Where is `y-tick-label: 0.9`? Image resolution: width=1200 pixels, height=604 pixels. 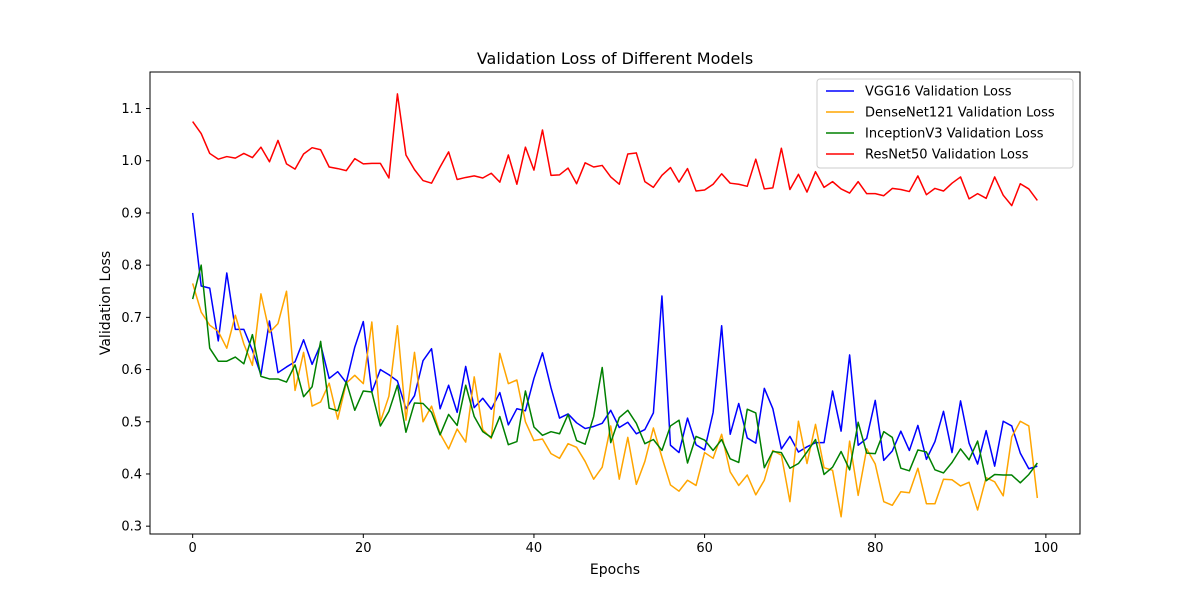 y-tick-label: 0.9 is located at coordinates (131, 213).